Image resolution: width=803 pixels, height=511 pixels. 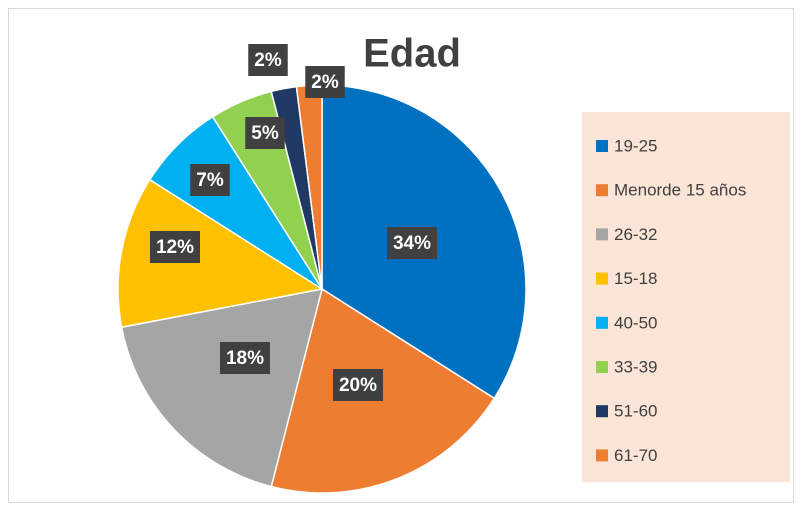 I want to click on legend-label: Menorde 15 años, so click(x=680, y=190).